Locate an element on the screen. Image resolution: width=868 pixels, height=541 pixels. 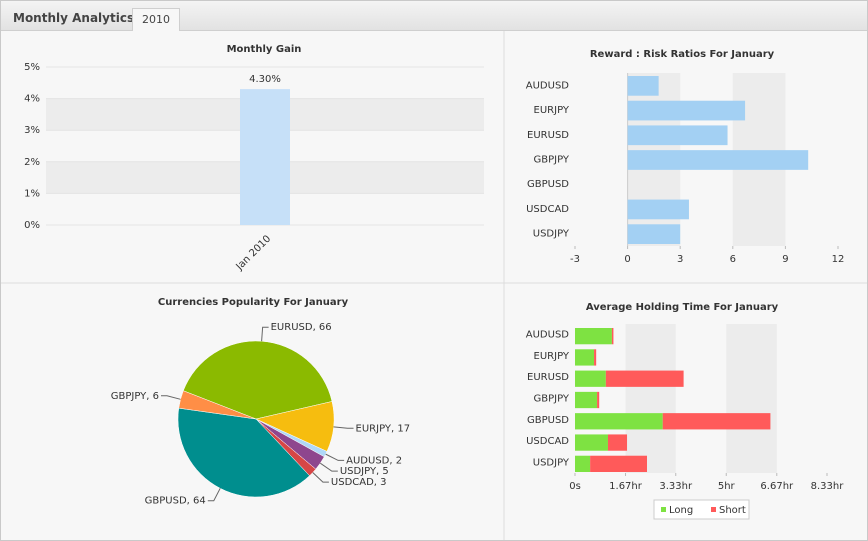
chart-title: Average Holding Time For January is located at coordinates (682, 307).